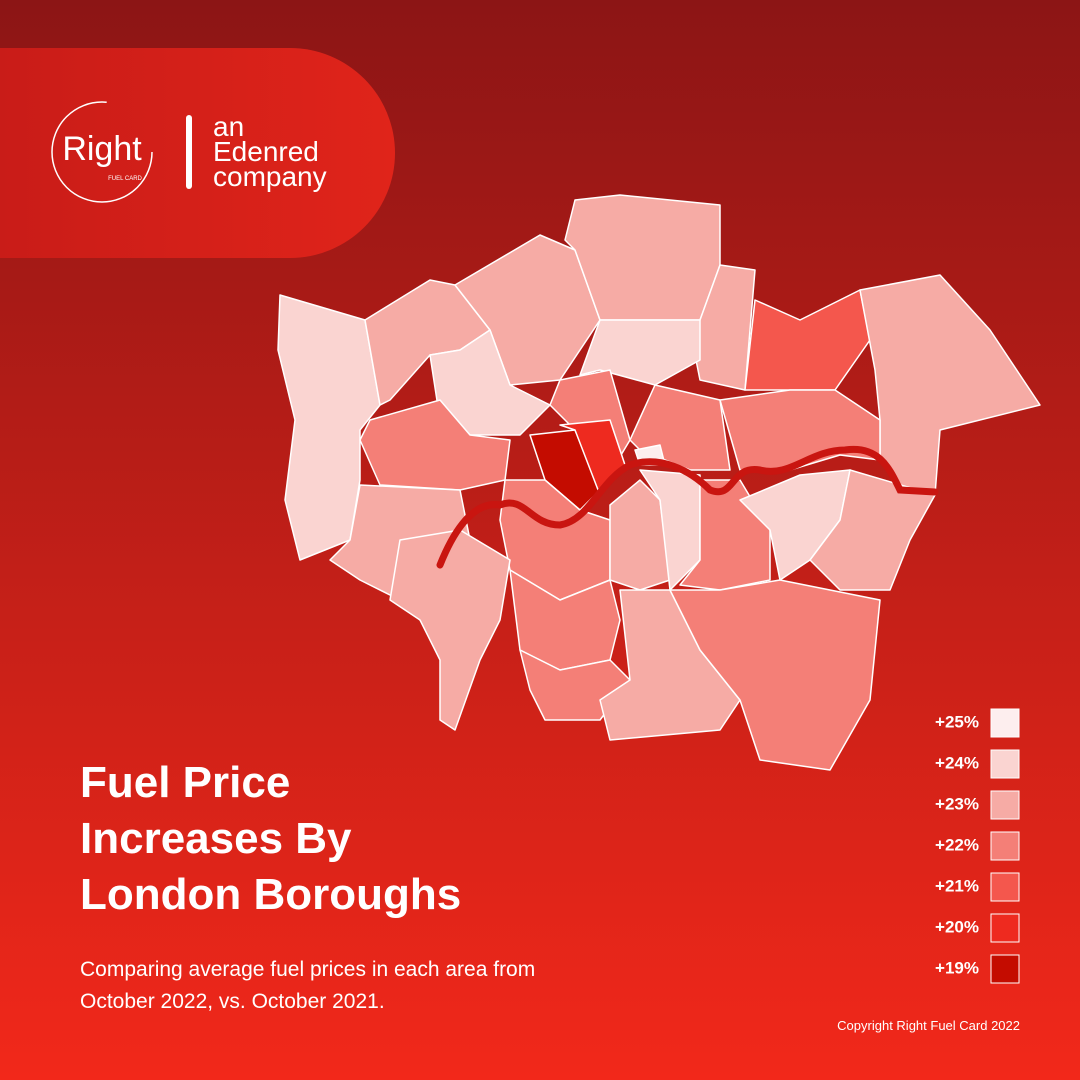 This screenshot has width=1080, height=1080. Describe the element at coordinates (125, 179) in the screenshot. I see `logo-tagline: FUEL CARD` at that location.